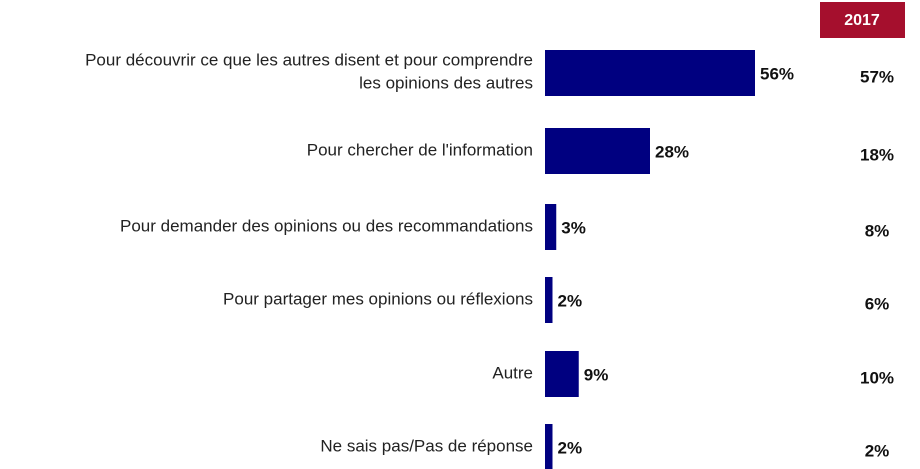  Describe the element at coordinates (672, 151) in the screenshot. I see `value-label: 28%` at that location.